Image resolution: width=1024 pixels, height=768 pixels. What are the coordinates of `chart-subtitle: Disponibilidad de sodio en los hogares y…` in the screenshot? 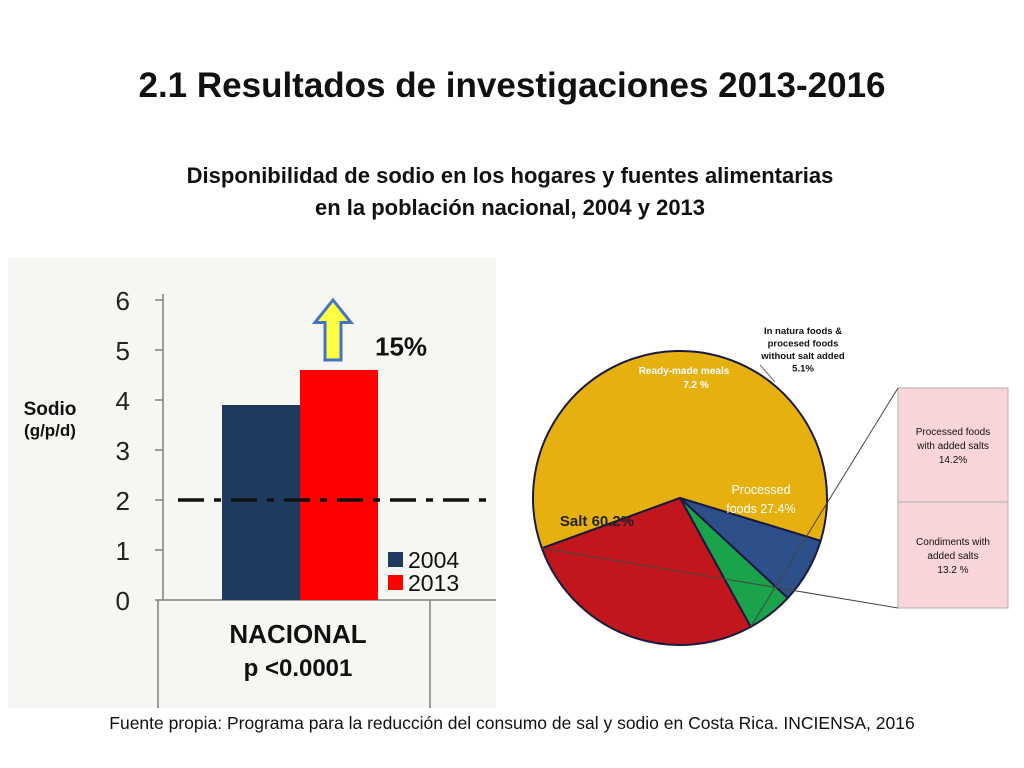 It's located at (510, 192).